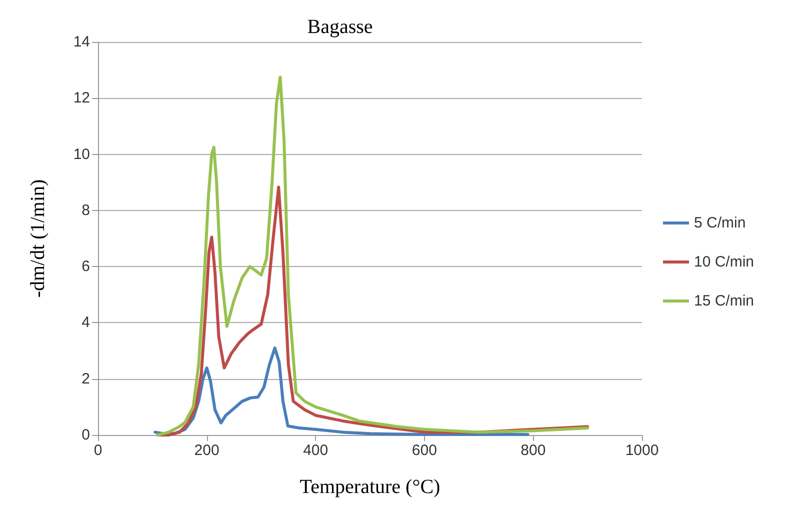  I want to click on x-tick-label: 200, so click(207, 450).